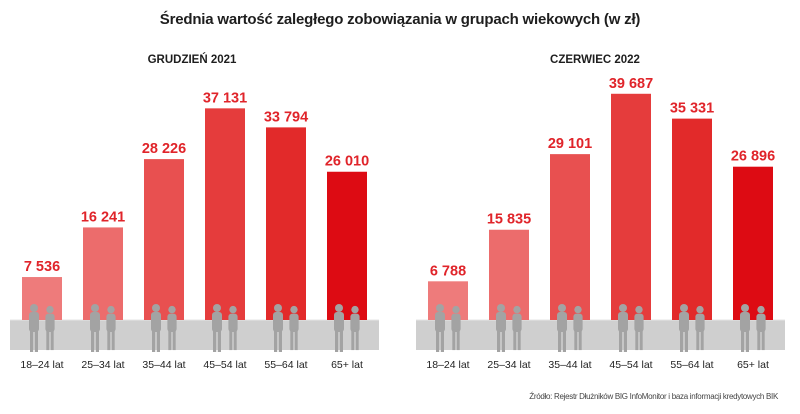  I want to click on value-label: 28 226, so click(164, 149).